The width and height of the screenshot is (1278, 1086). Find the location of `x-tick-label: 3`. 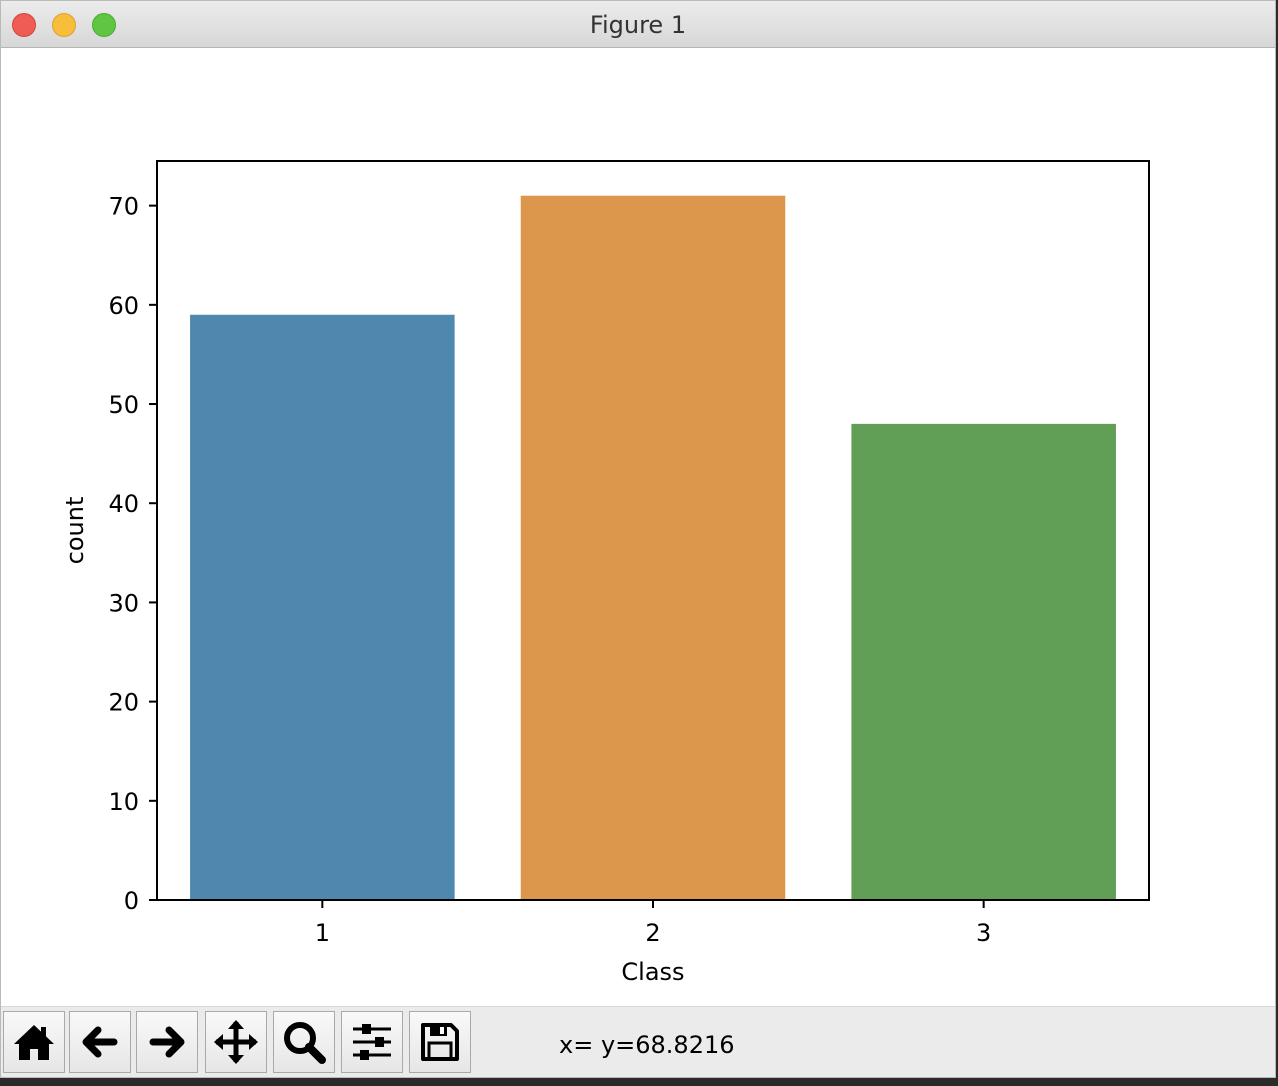

x-tick-label: 3 is located at coordinates (983, 933).